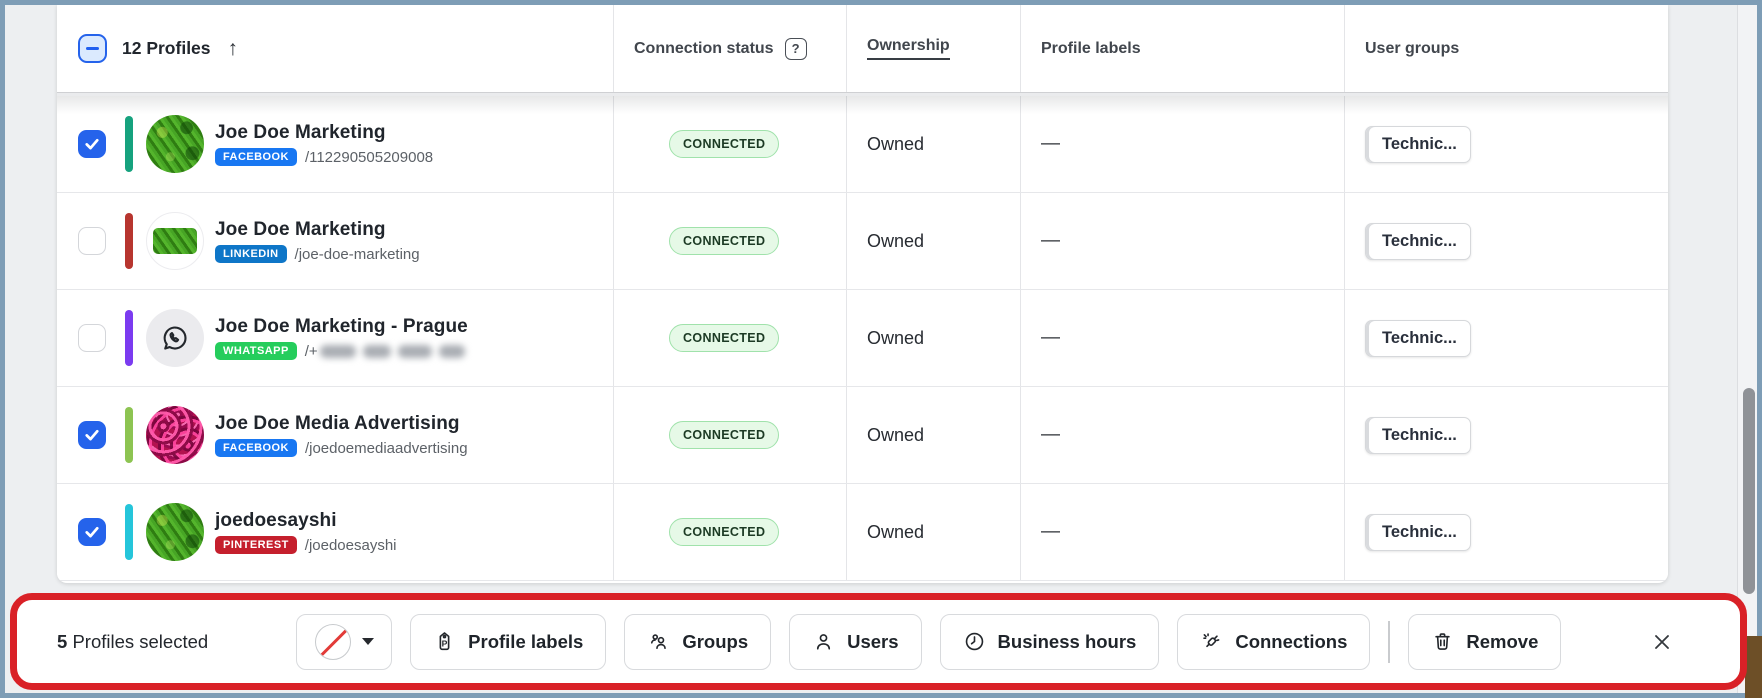  Describe the element at coordinates (1662, 642) in the screenshot. I see `close-button` at that location.